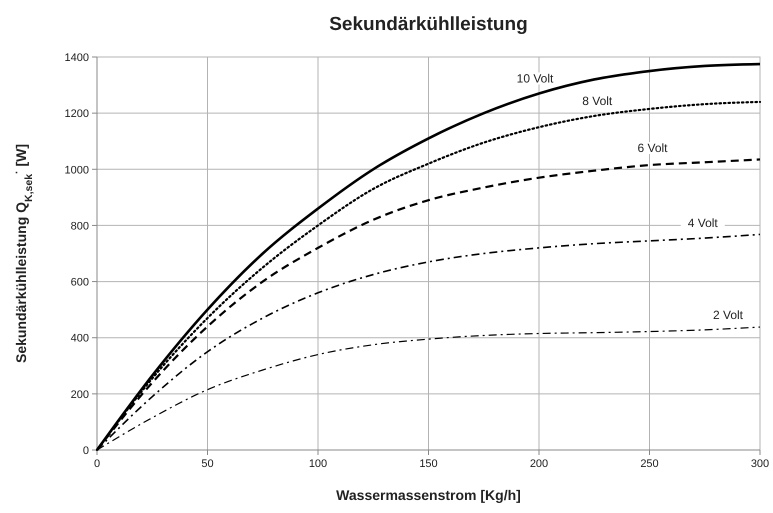  Describe the element at coordinates (76, 114) in the screenshot. I see `y-tick-label: 1200` at that location.